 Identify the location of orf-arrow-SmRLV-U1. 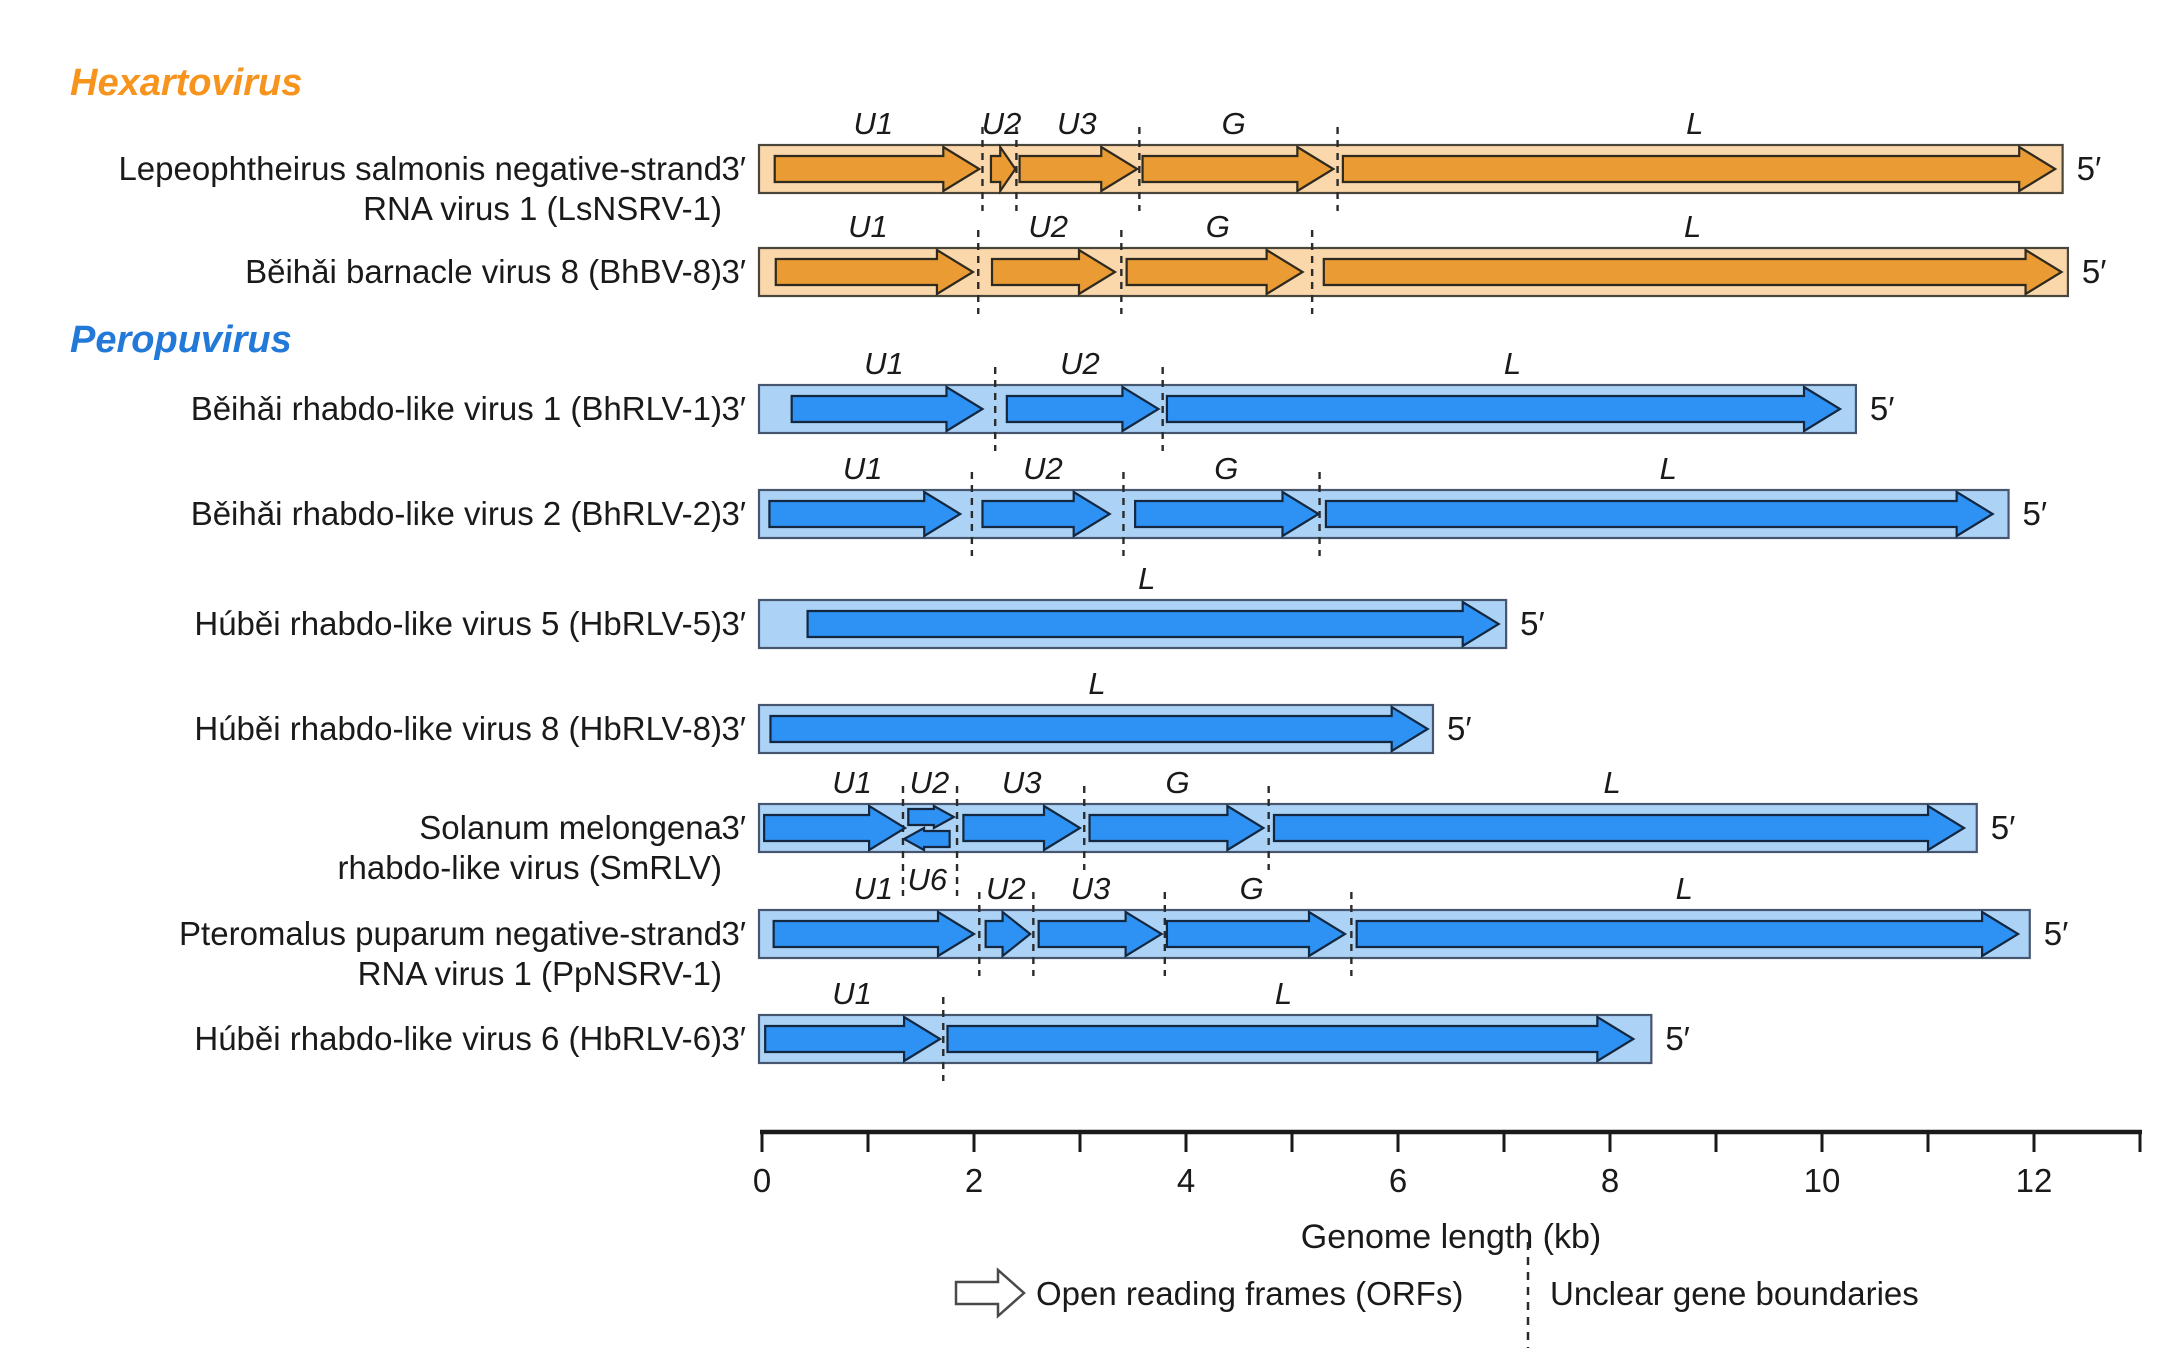
(835, 828).